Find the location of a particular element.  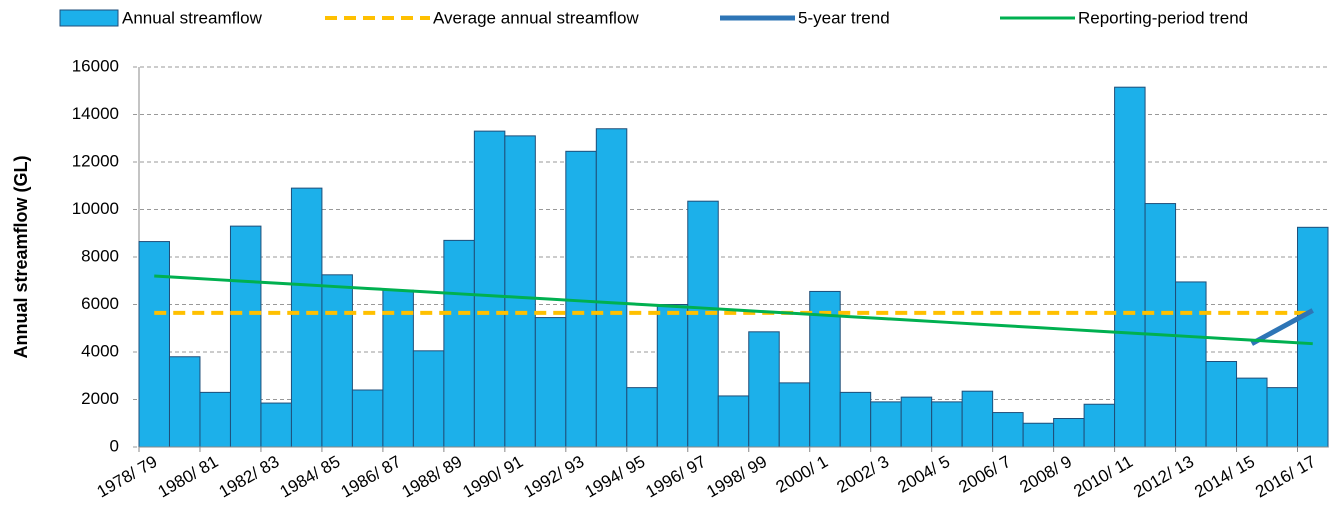

y-tick-label: 14000 is located at coordinates (95, 113).